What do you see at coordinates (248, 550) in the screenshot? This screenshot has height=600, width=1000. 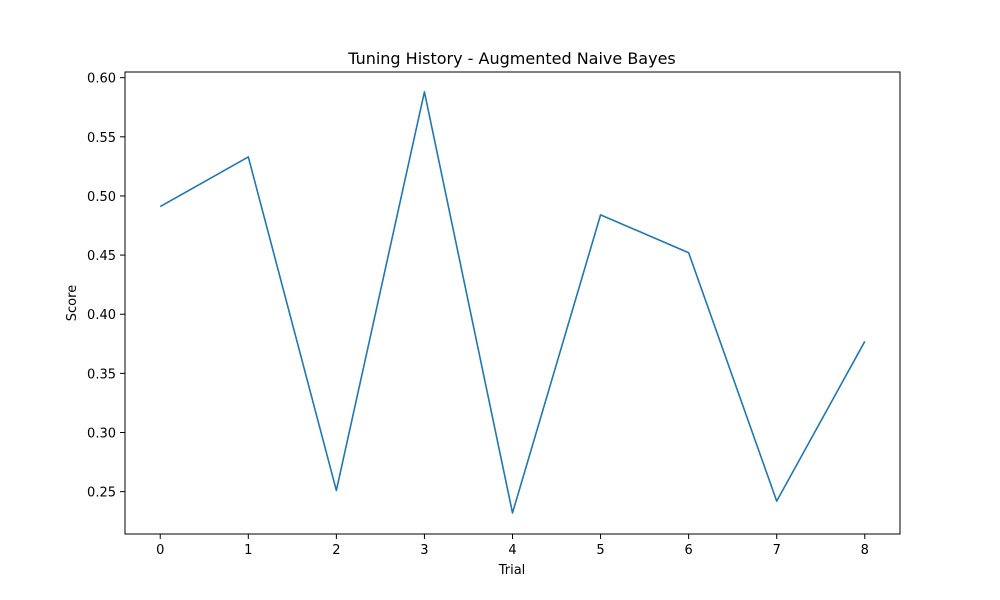 I see `x-tick-label: 1` at bounding box center [248, 550].